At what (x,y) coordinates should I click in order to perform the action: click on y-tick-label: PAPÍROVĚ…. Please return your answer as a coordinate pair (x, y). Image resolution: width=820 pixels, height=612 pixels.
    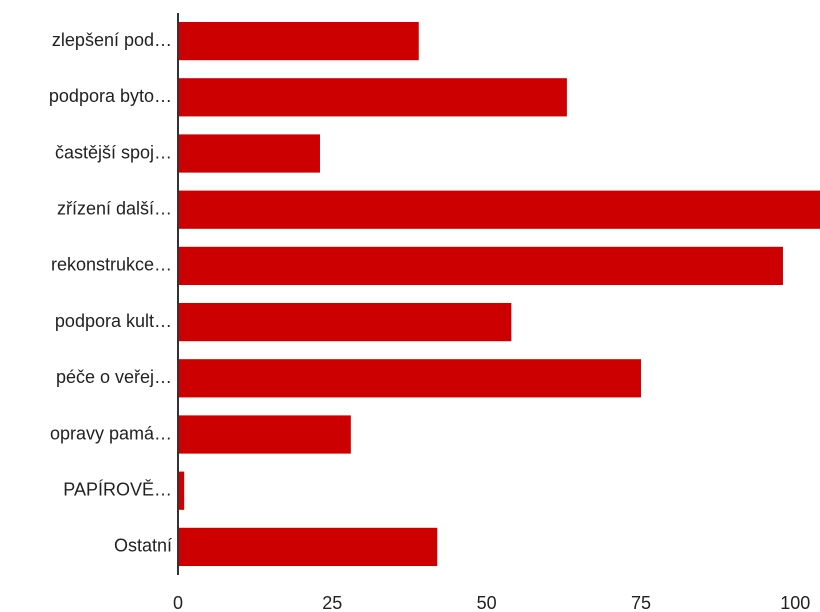
    Looking at the image, I should click on (117, 489).